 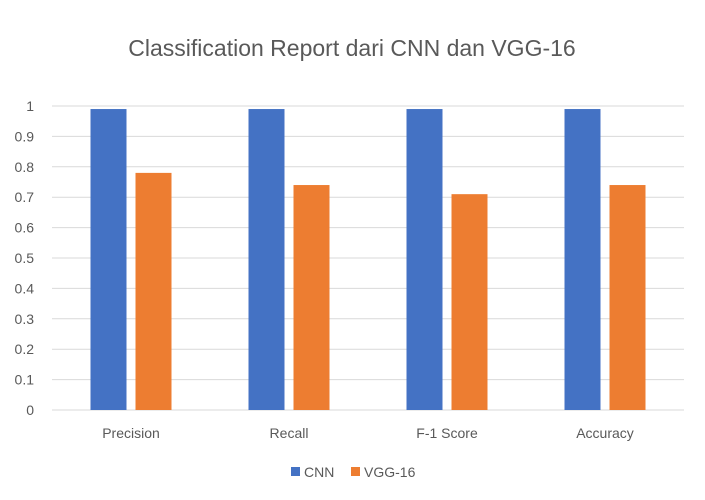 I want to click on y-tick-label: 0.5, so click(x=25, y=258).